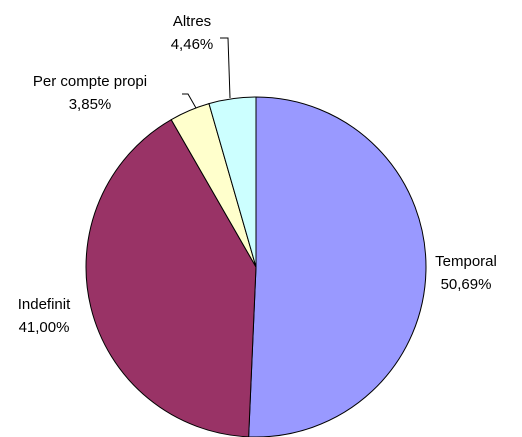  Describe the element at coordinates (44, 327) in the screenshot. I see `slice-value-label: 41,00%` at that location.